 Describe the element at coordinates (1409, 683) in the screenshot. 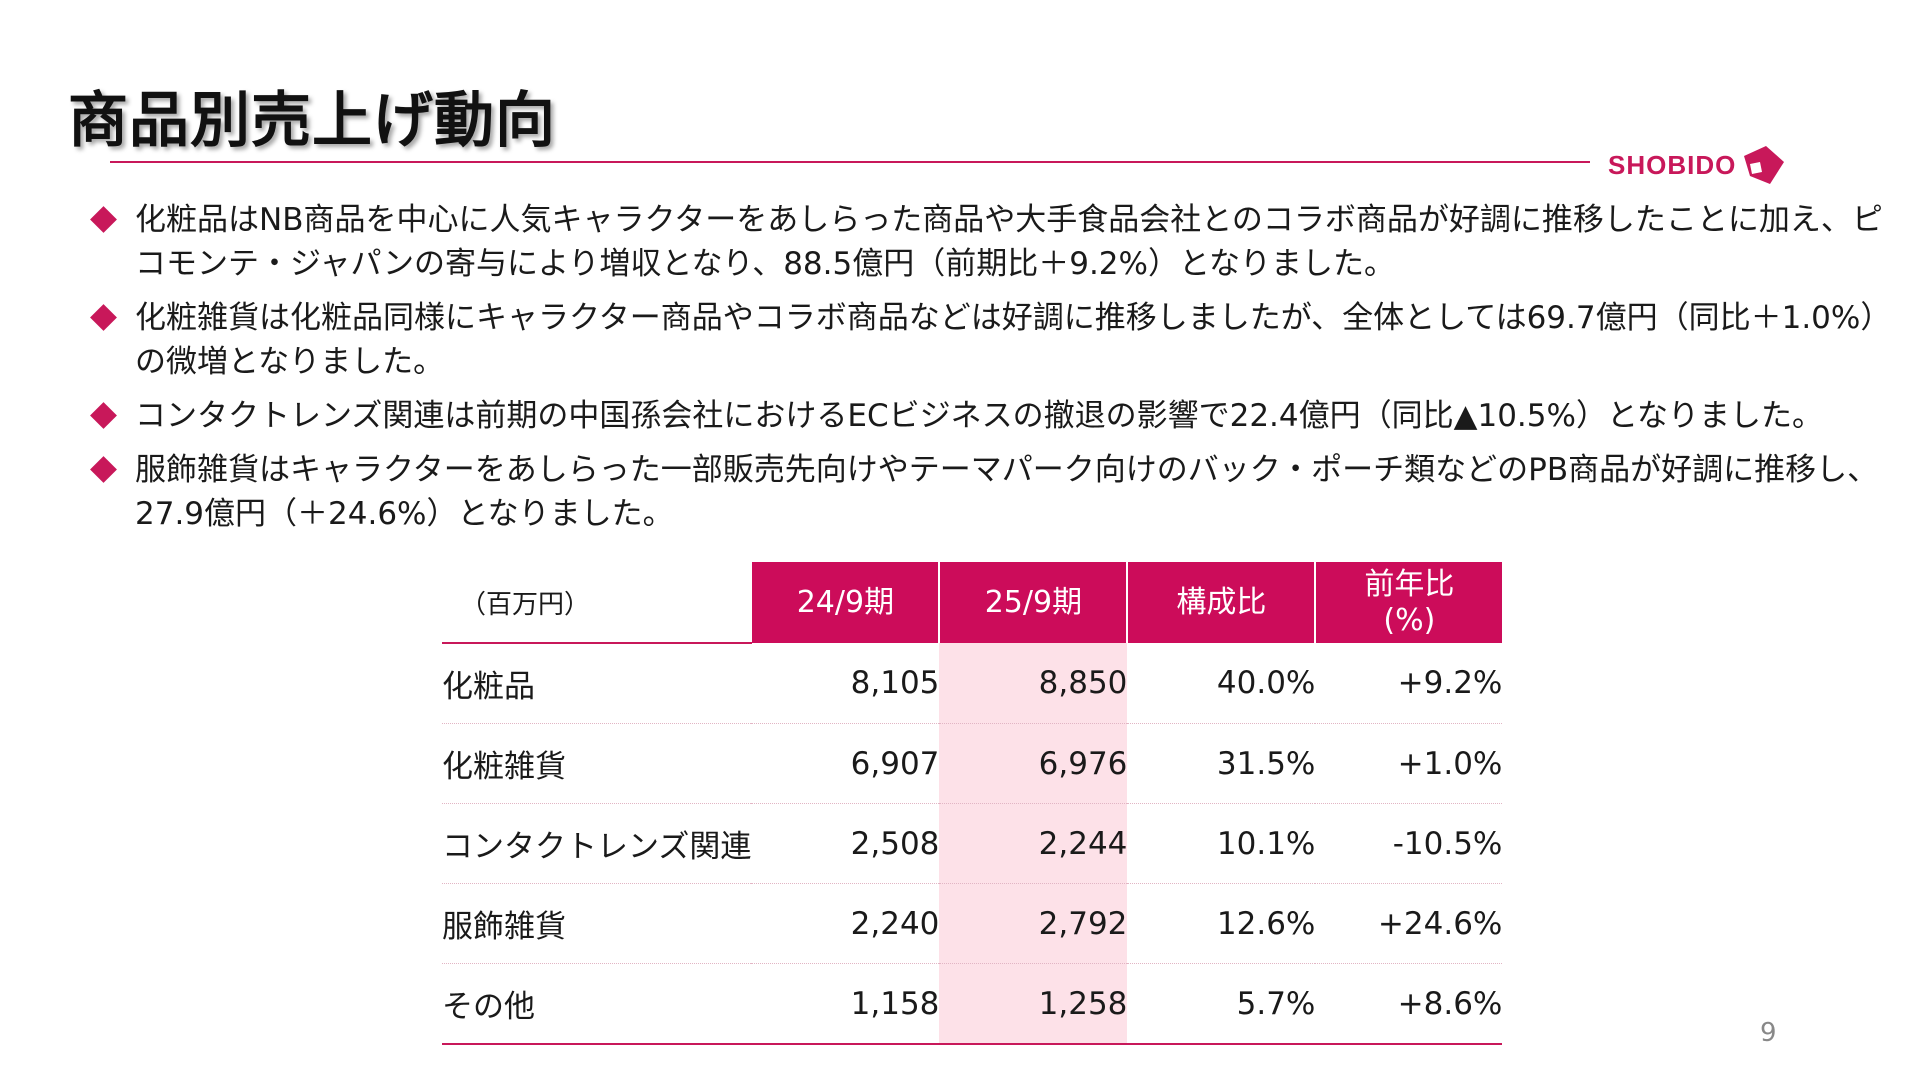

I see `row-yoy: +9.2%` at that location.